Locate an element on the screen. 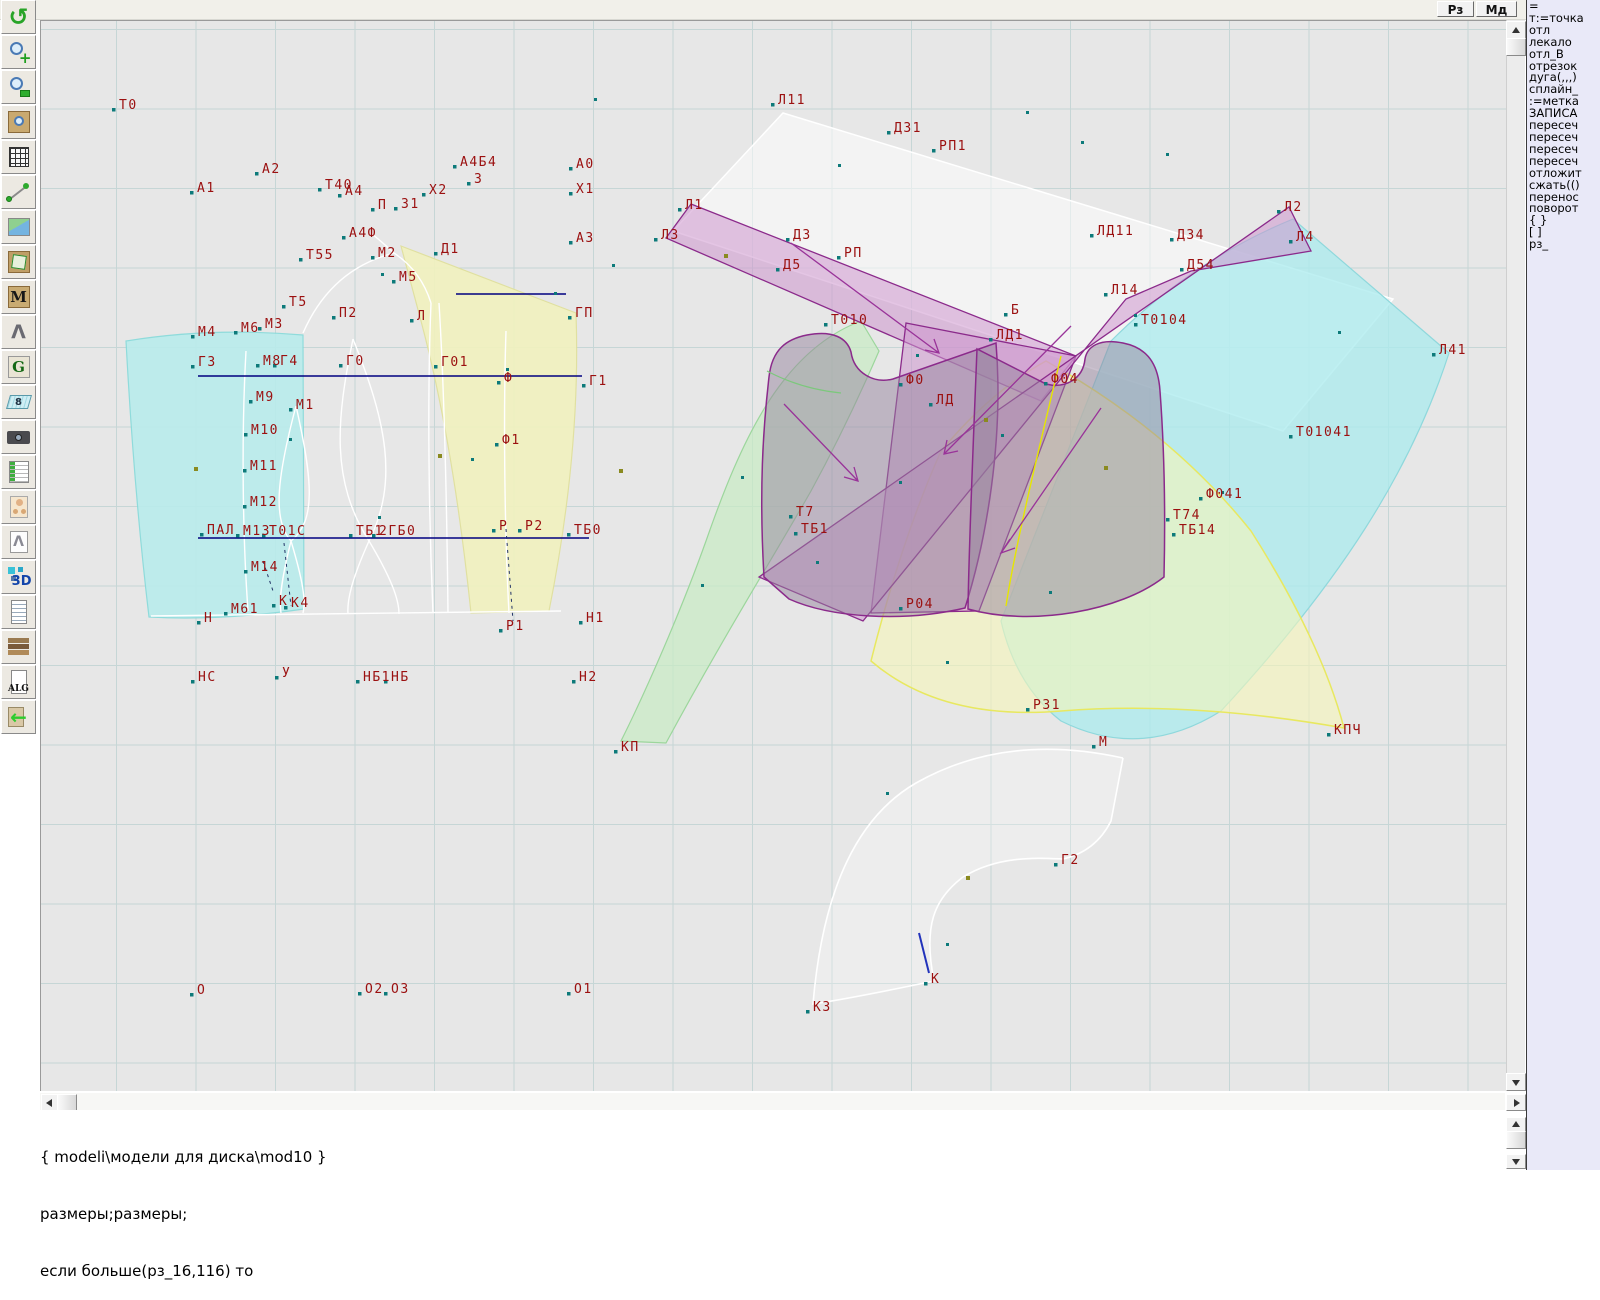  list-icon-button is located at coordinates (18, 612).